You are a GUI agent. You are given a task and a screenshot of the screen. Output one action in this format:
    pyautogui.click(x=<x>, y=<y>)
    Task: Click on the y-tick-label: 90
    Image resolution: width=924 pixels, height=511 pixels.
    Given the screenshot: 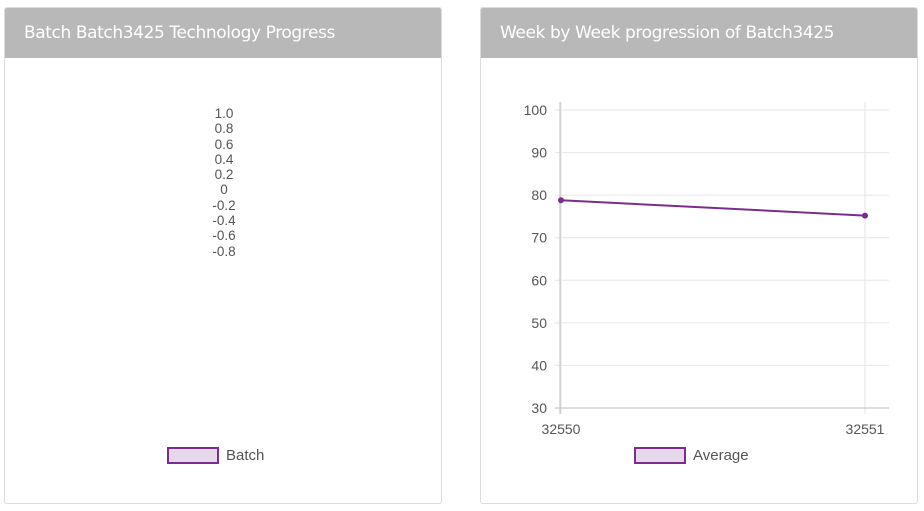 What is the action you would take?
    pyautogui.click(x=539, y=153)
    